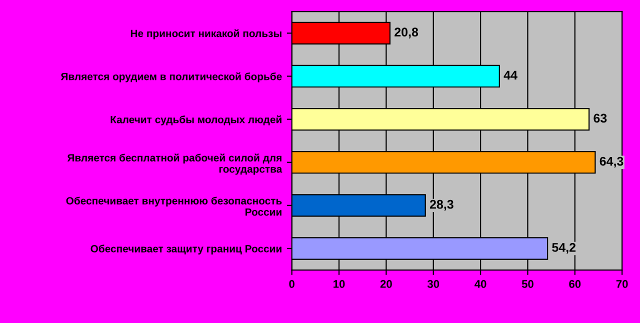 The image size is (640, 323). I want to click on x-tick-label: 30, so click(433, 284).